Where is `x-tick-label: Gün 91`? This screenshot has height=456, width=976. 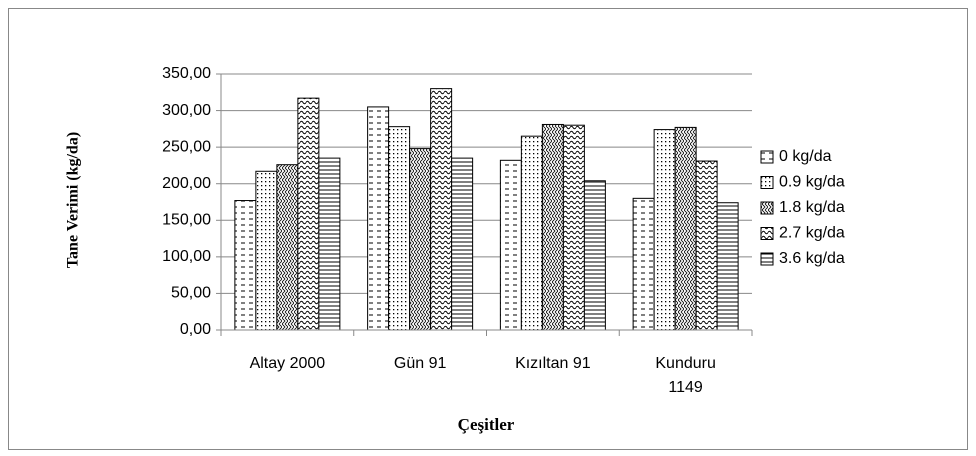 x-tick-label: Gün 91 is located at coordinates (420, 363).